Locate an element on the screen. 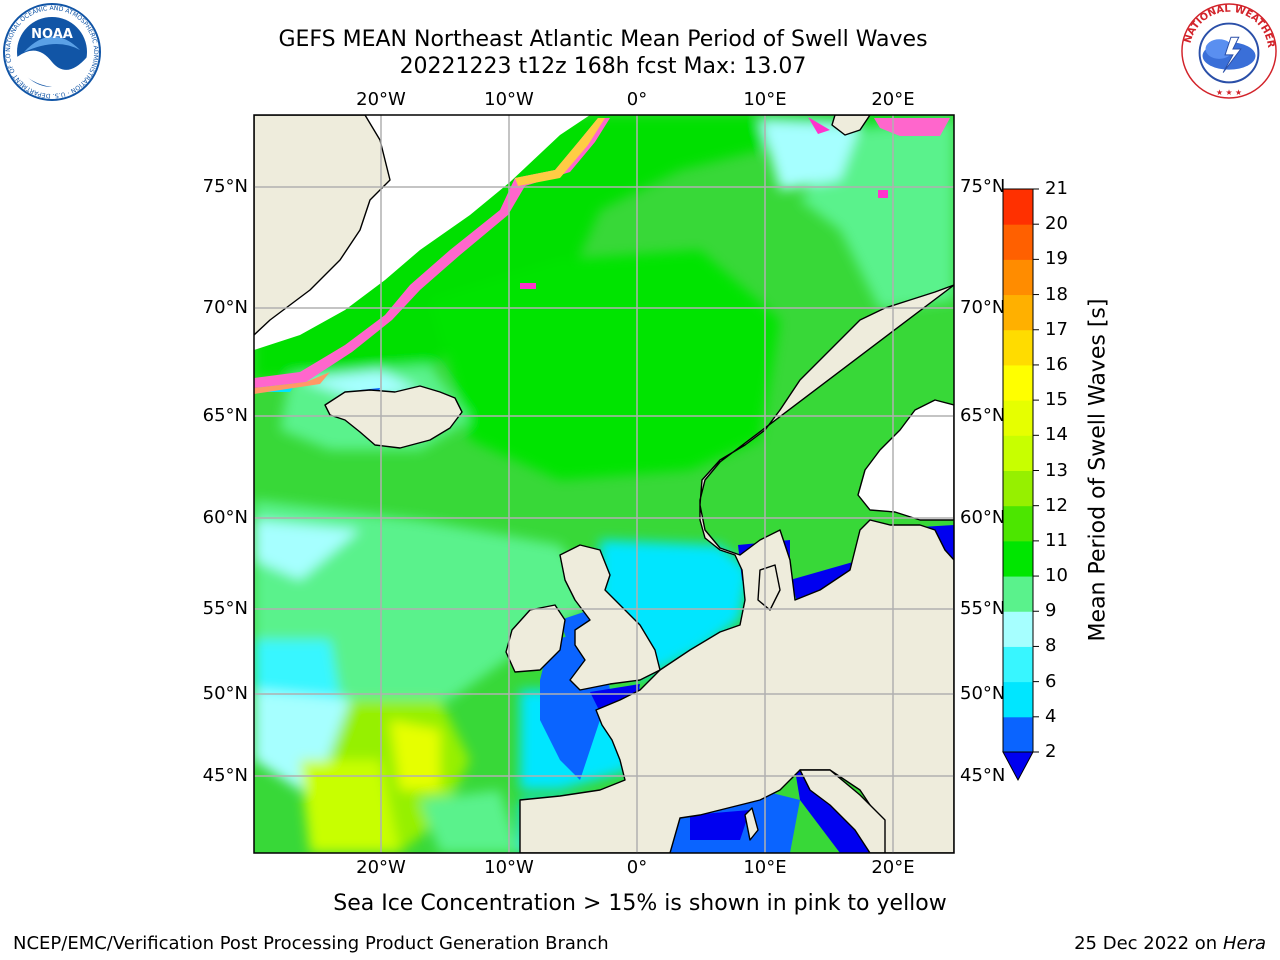 This screenshot has height=960, width=1280. lat-label-right-65n: 65°N is located at coordinates (983, 415).